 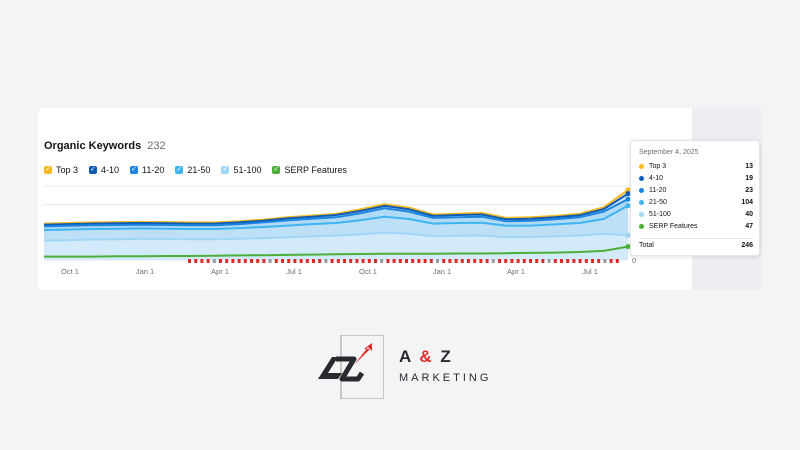 What do you see at coordinates (660, 214) in the screenshot?
I see `tooltip-label: 51-100` at bounding box center [660, 214].